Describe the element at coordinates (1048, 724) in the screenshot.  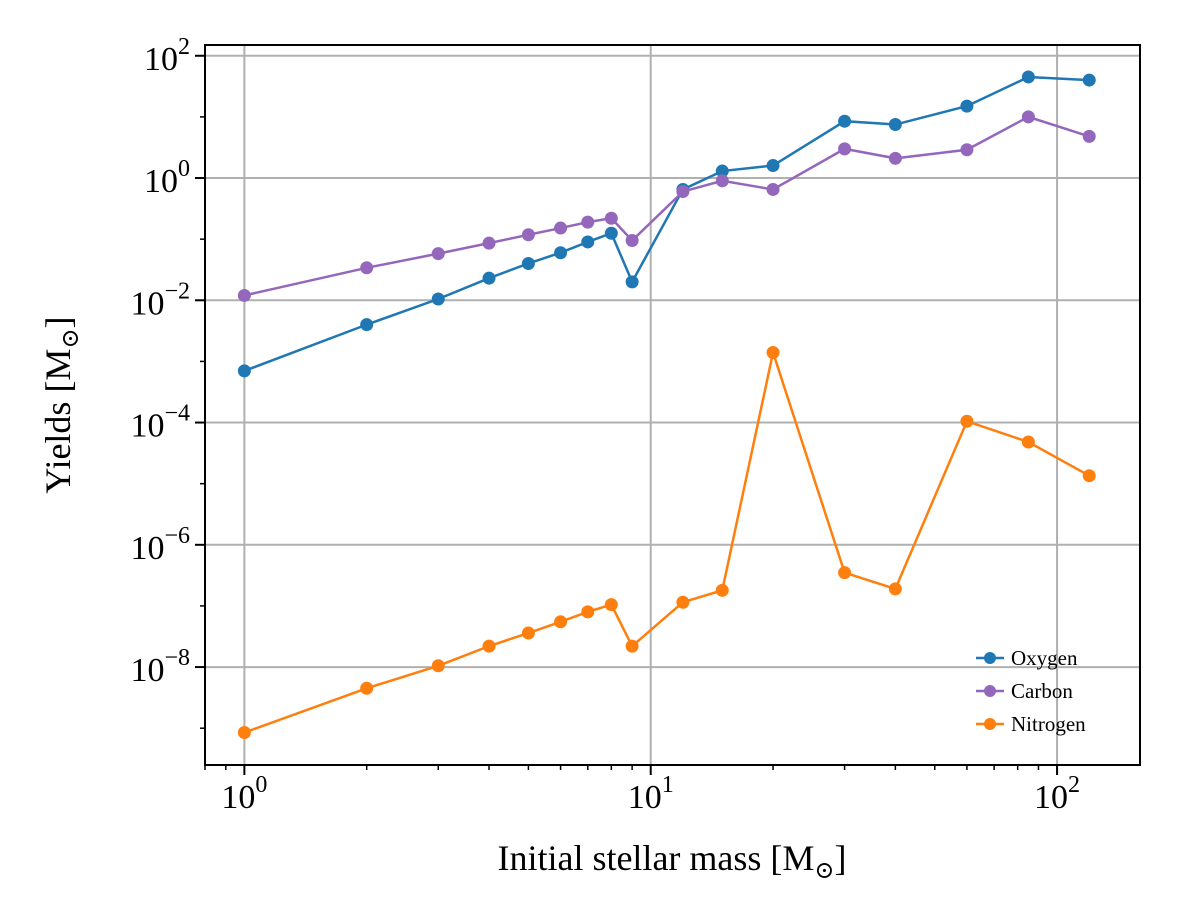
I see `legend-label-nitrogen: Nitrogen` at that location.